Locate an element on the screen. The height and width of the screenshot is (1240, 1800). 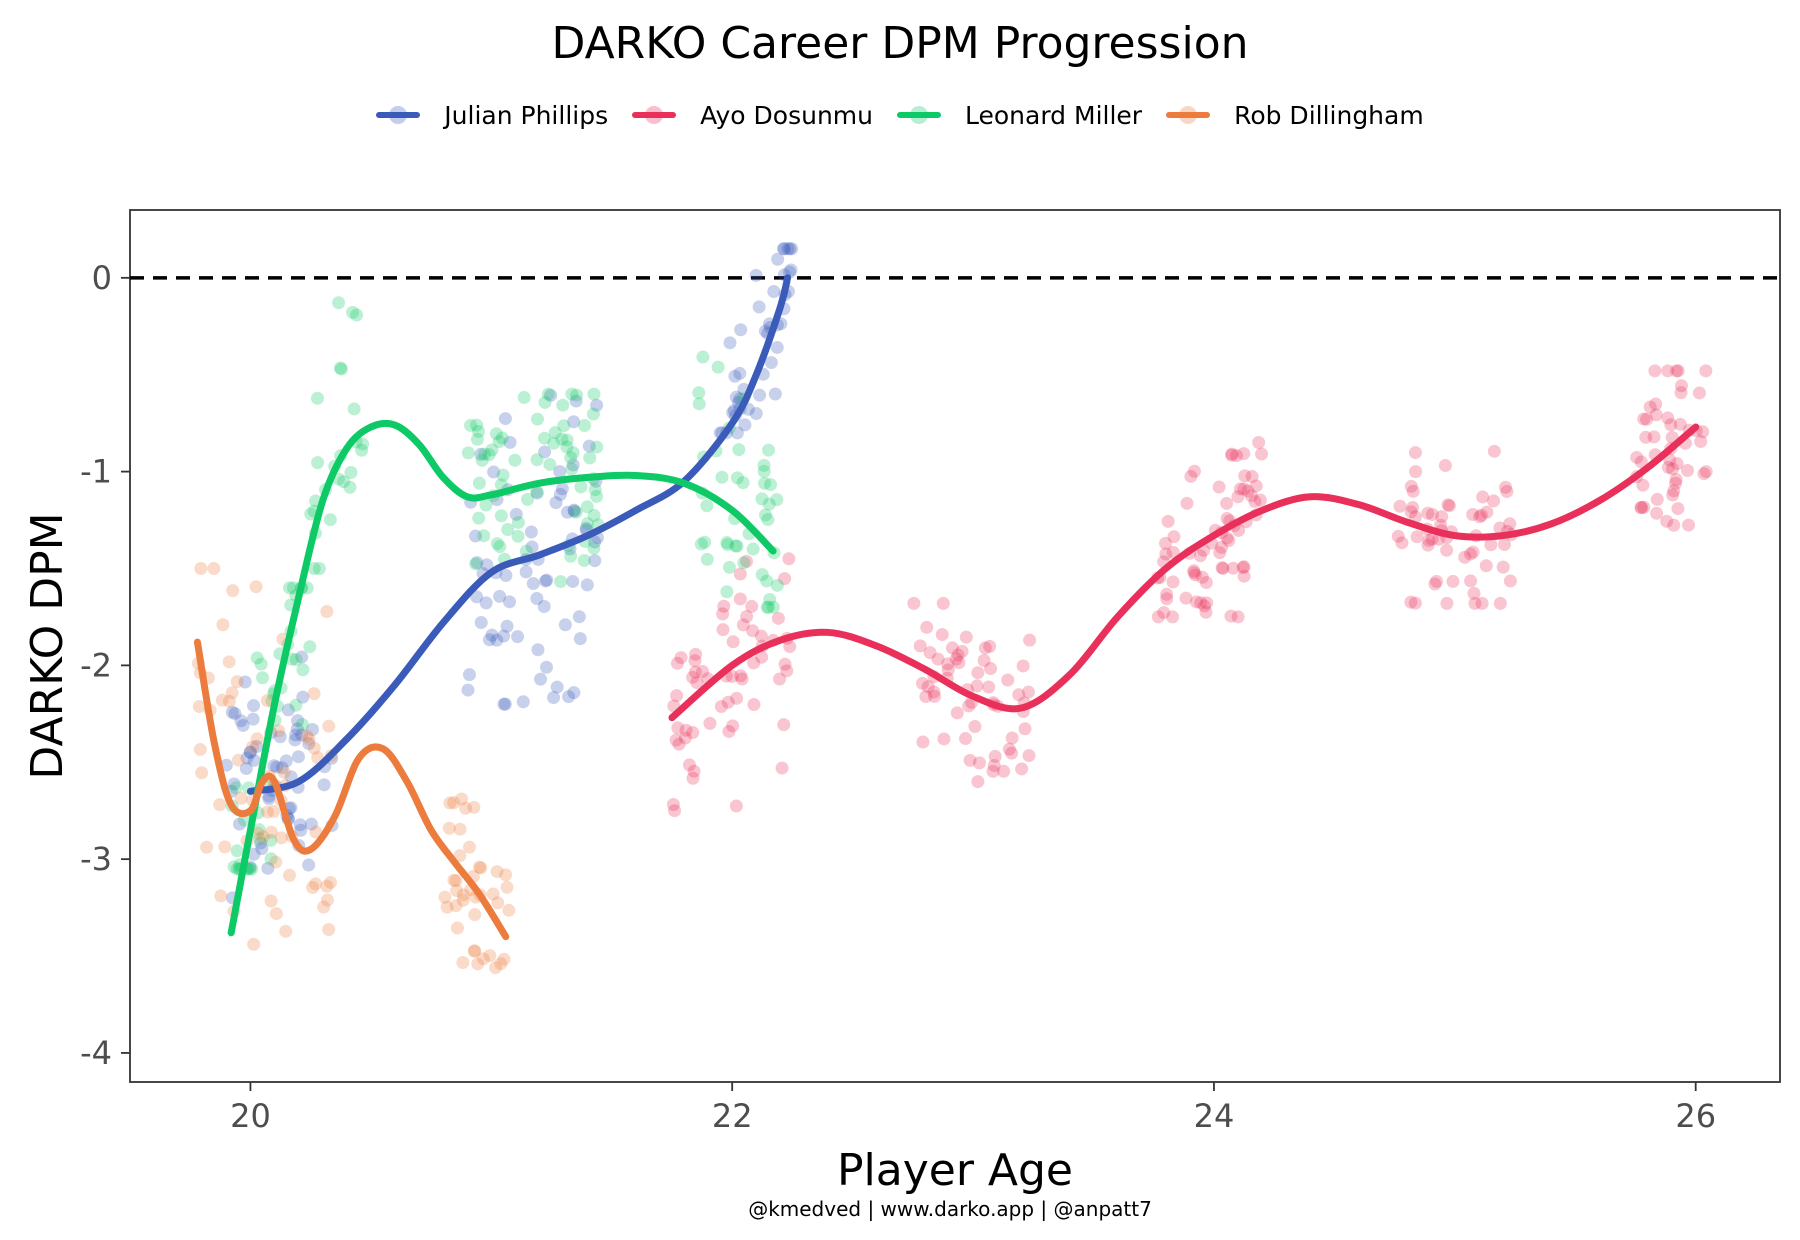
chart-title: DARKO Career DPM Progression is located at coordinates (900, 43).